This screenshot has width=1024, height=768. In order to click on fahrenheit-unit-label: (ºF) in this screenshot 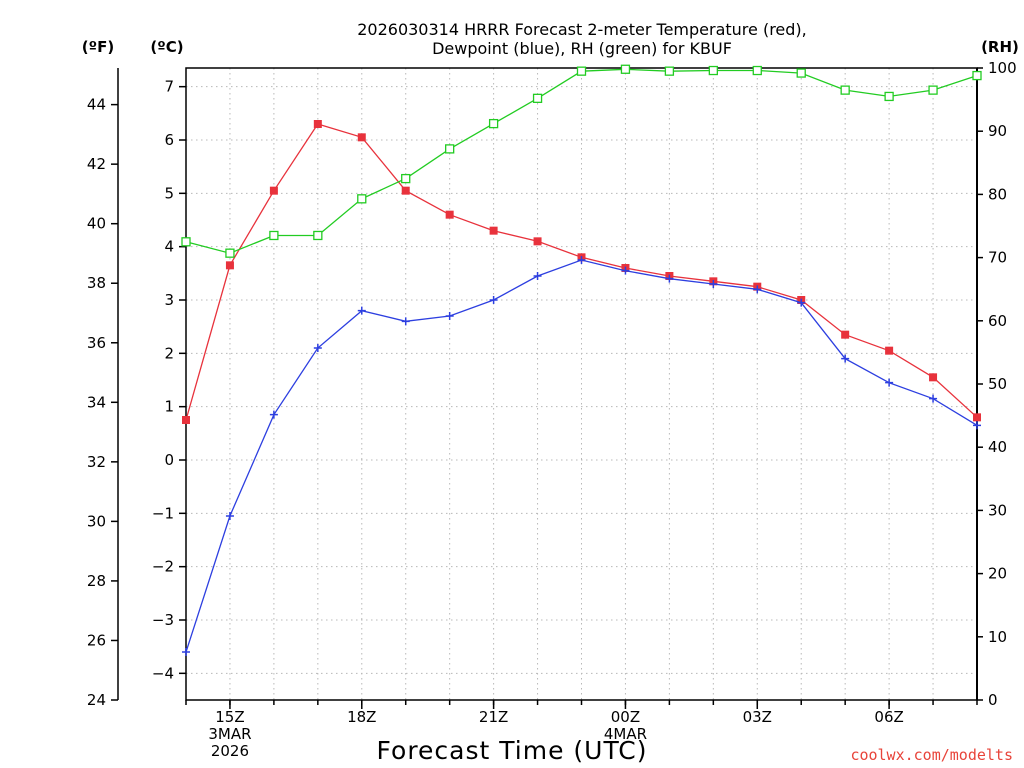, I will do `click(98, 47)`.